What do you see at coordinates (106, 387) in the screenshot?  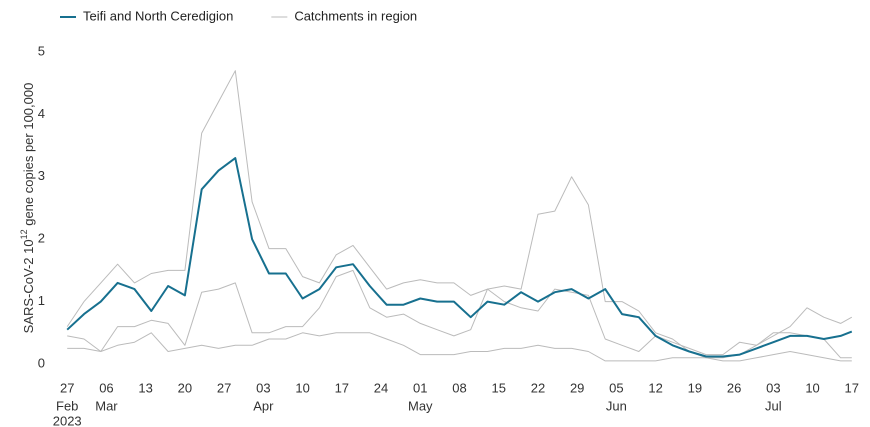 I see `x-tick-label: 06` at bounding box center [106, 387].